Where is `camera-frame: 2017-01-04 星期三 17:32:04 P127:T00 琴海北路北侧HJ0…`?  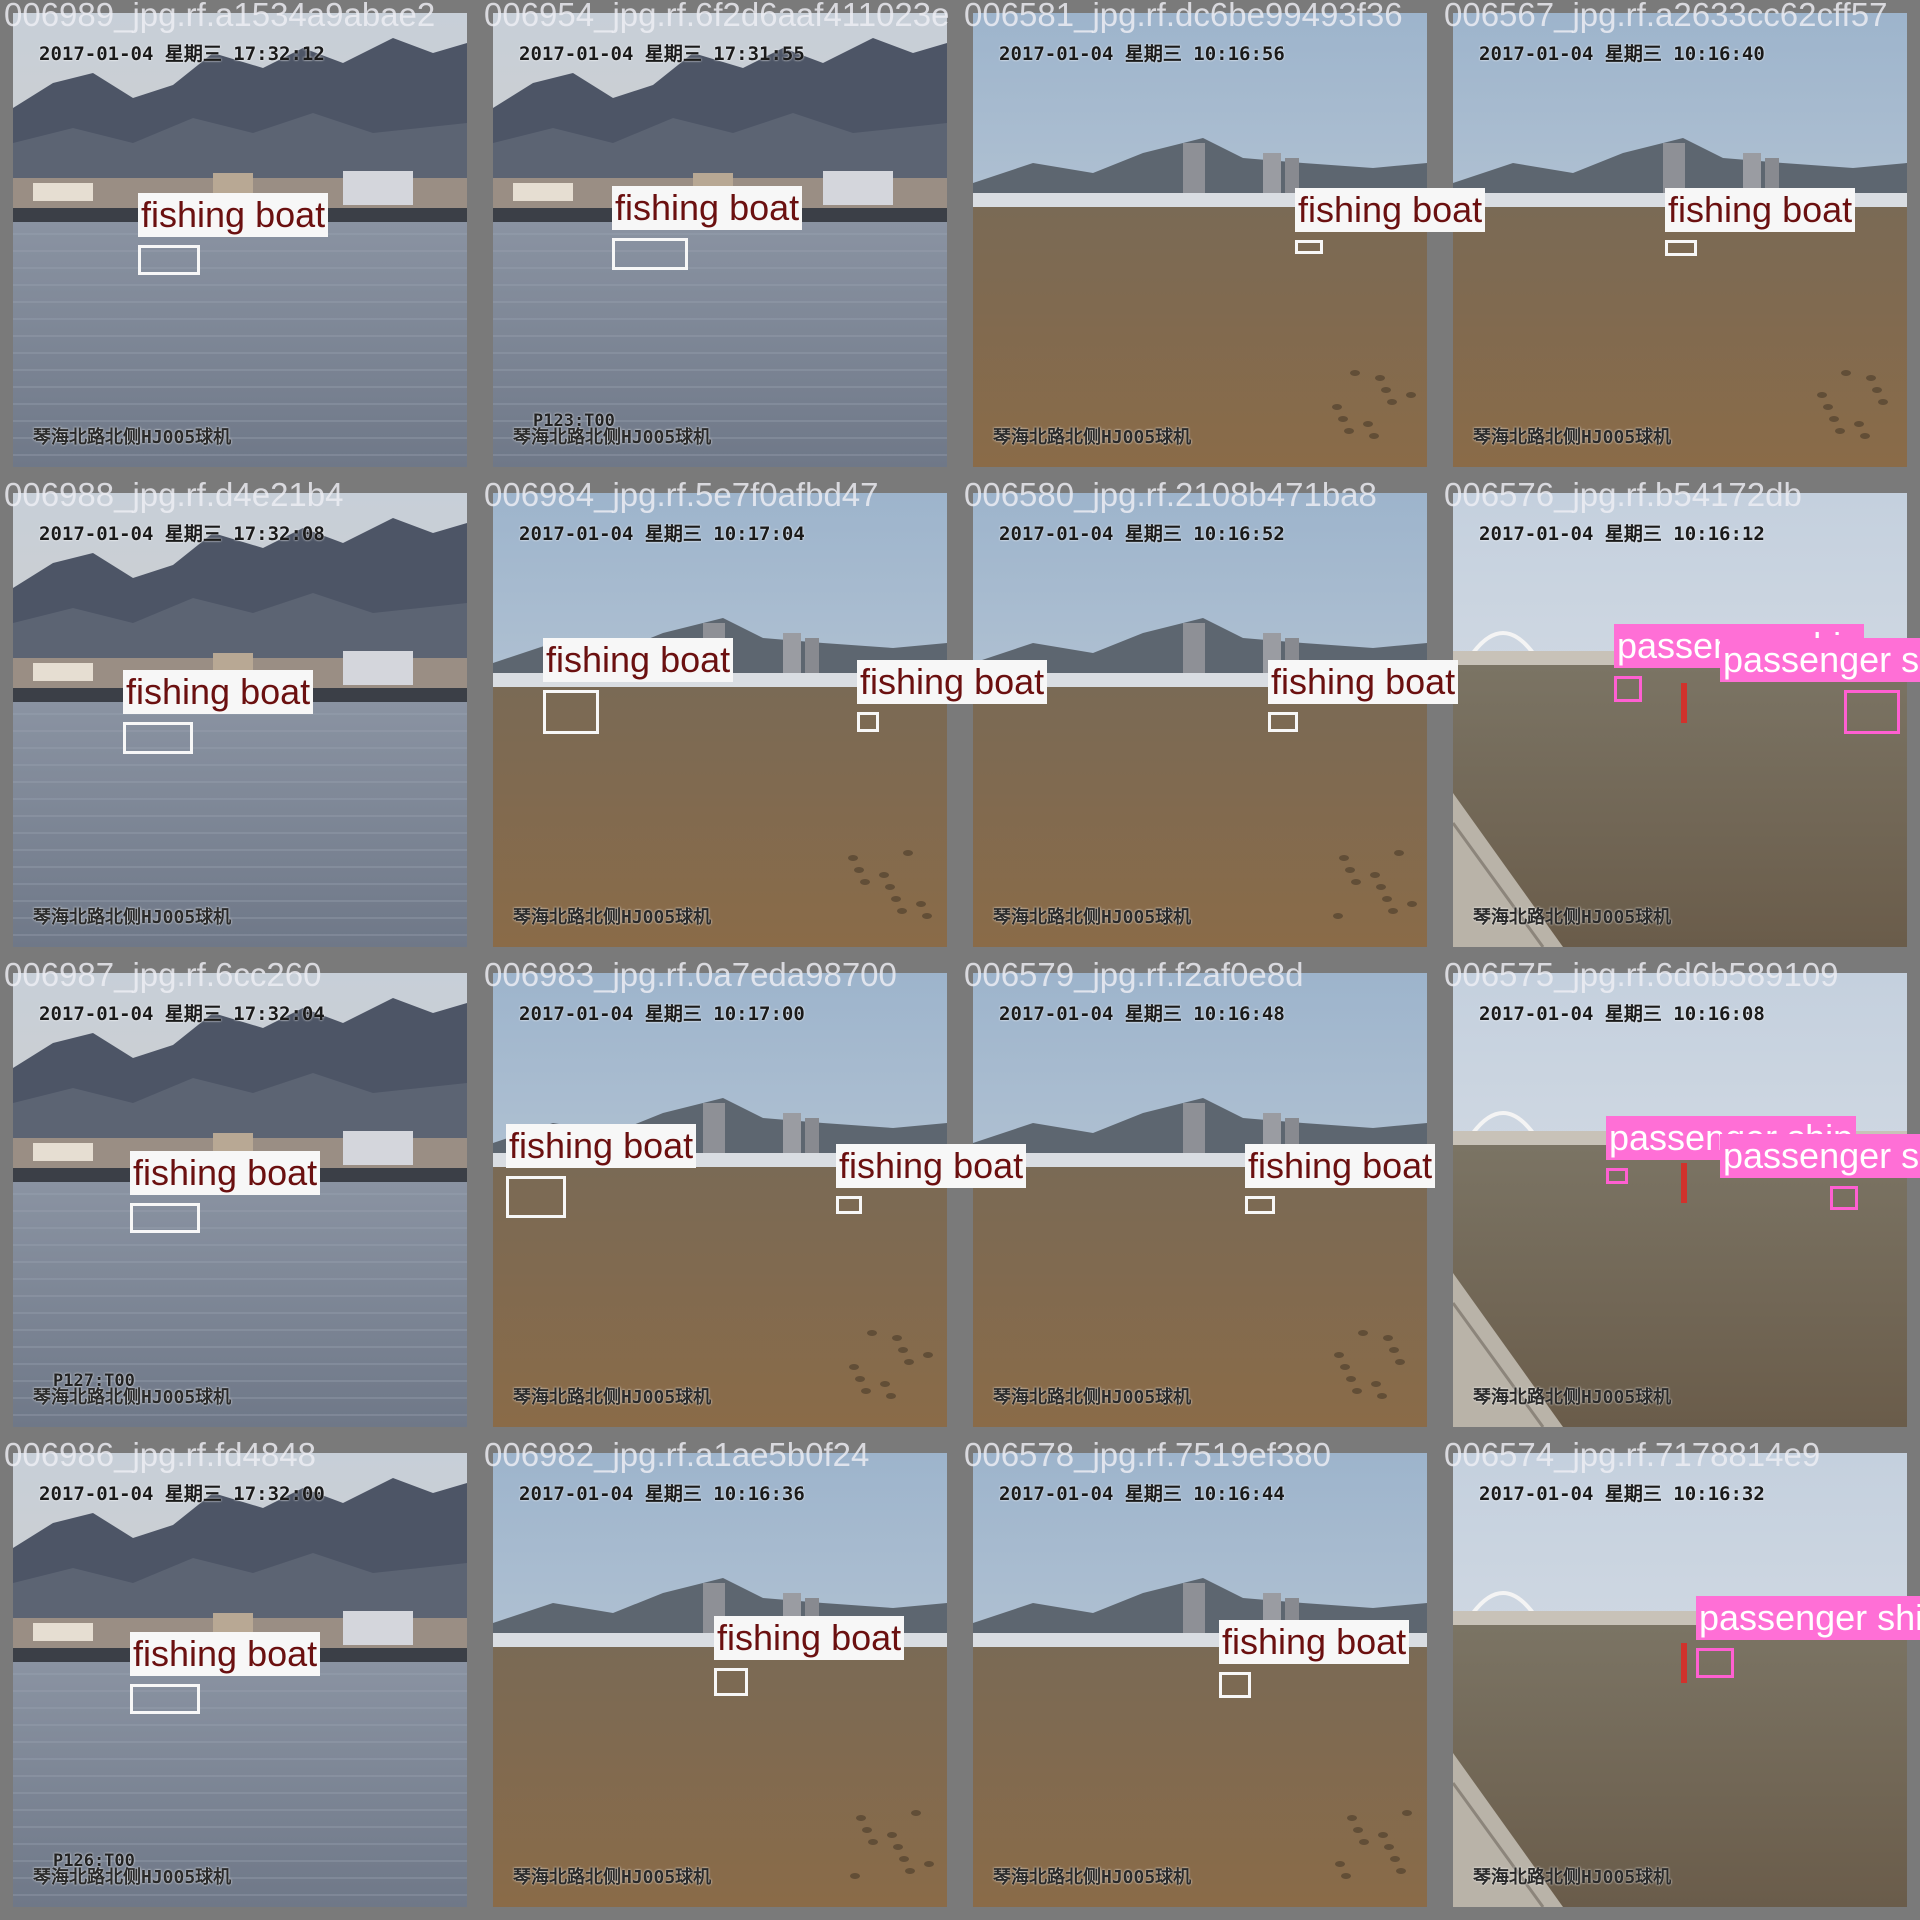
camera-frame: 2017-01-04 星期三 17:32:04 P127:T00 琴海北路北侧HJ0… is located at coordinates (240, 1200).